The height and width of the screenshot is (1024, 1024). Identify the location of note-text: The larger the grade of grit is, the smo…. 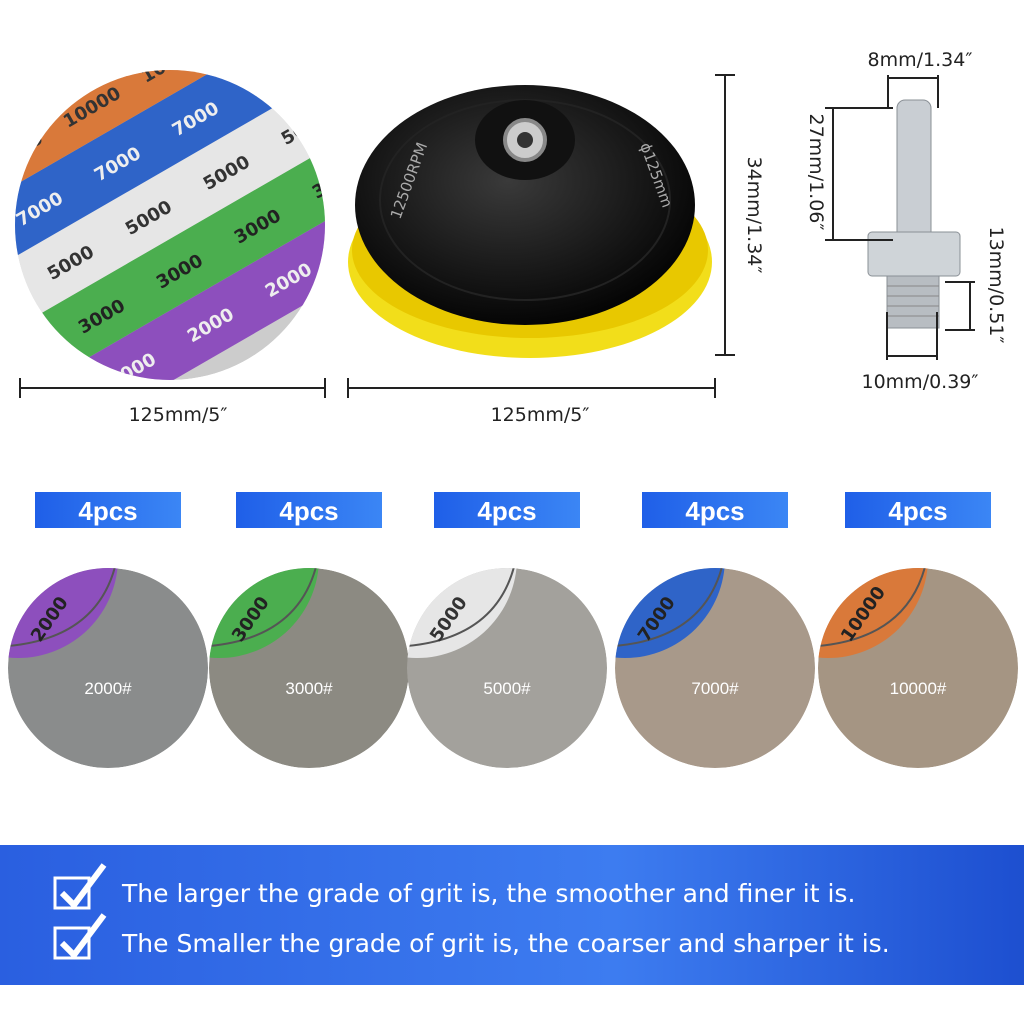
(488, 893).